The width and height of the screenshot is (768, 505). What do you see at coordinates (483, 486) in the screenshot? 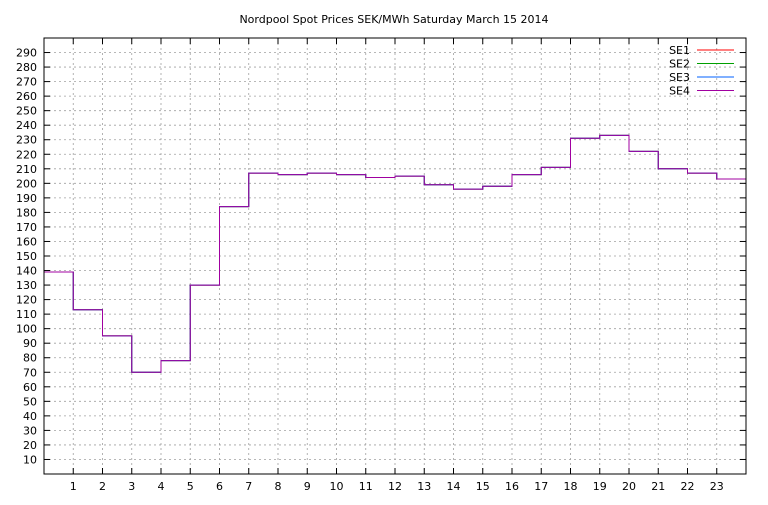
I see `x-tick-label: 15` at bounding box center [483, 486].